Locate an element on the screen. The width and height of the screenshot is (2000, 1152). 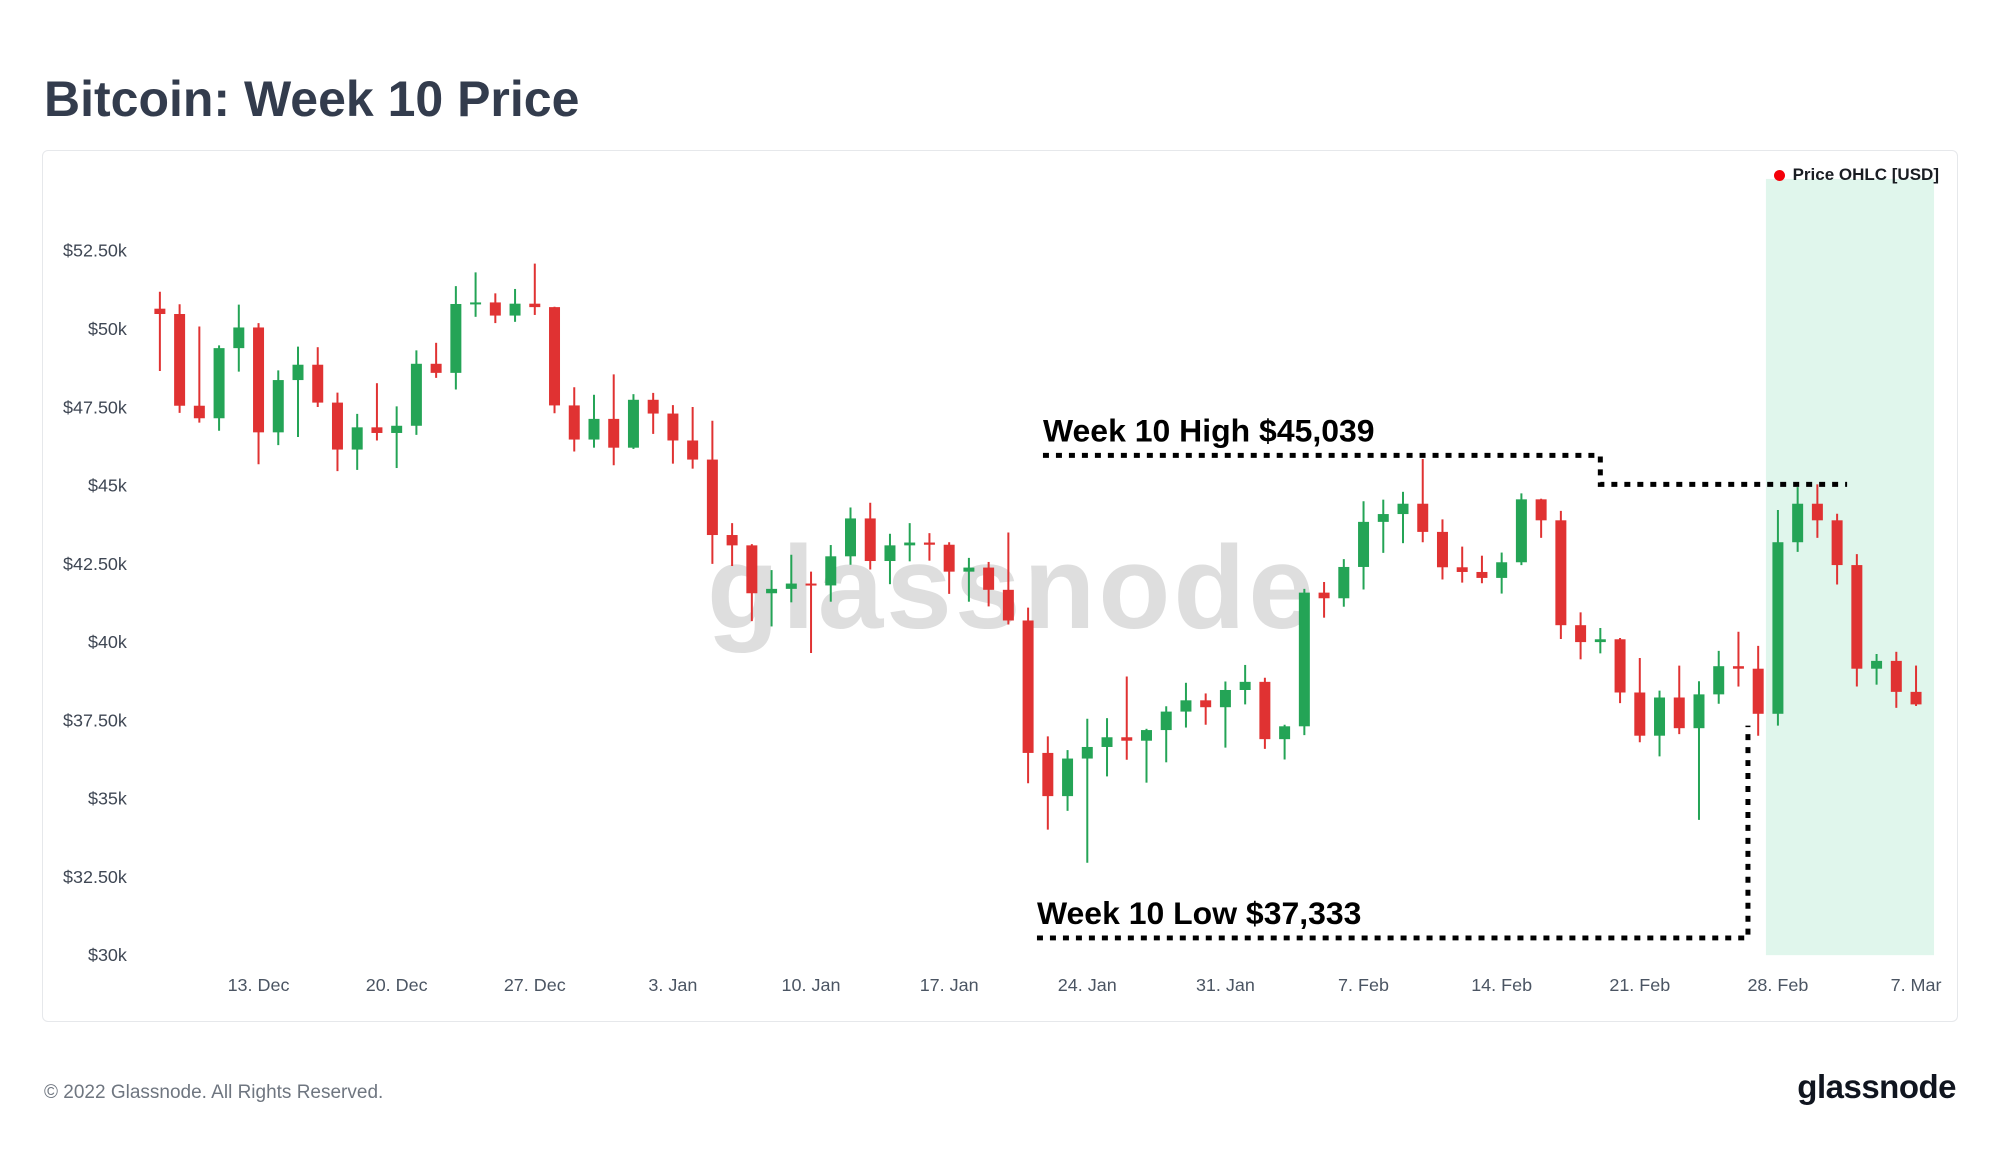
y-axis-label: $30k is located at coordinates (107, 955).